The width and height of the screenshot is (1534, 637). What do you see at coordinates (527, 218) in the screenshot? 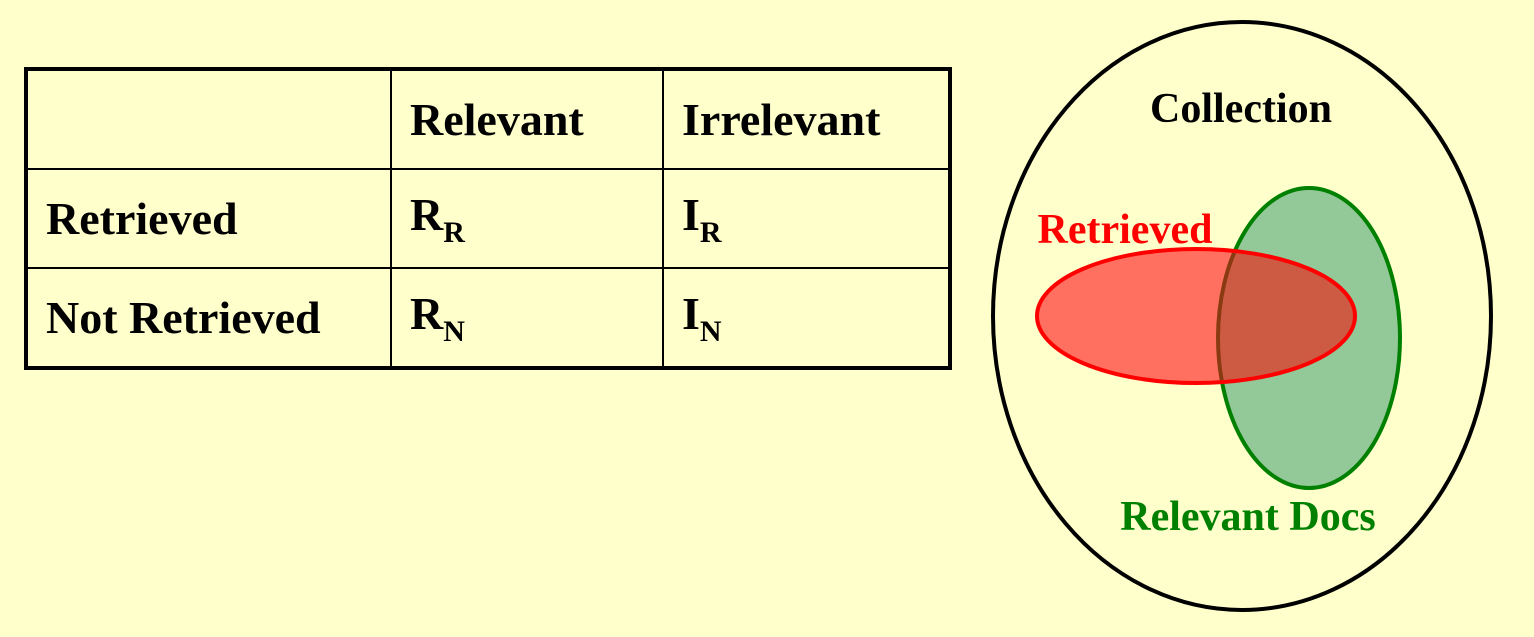
I see `cell-rr: RR` at bounding box center [527, 218].